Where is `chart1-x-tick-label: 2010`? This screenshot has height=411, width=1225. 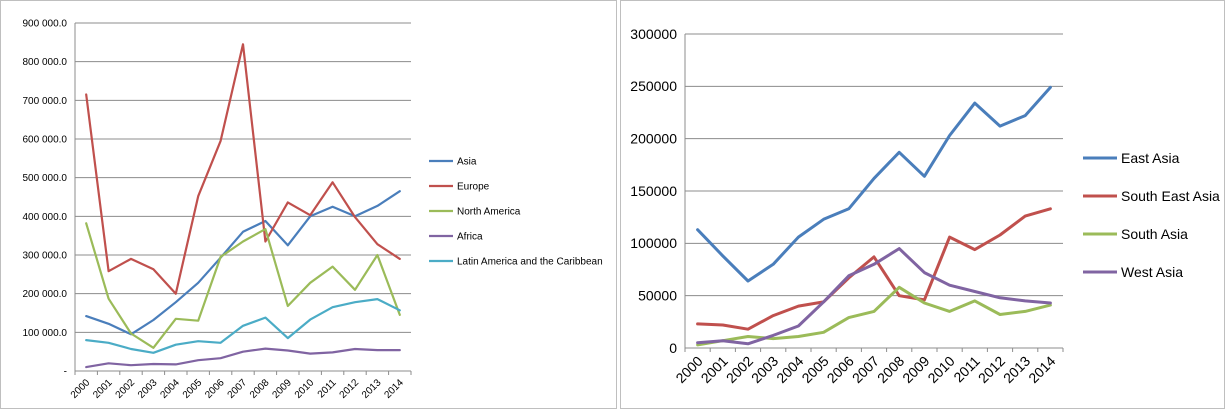
chart1-x-tick-label: 2010 is located at coordinates (305, 389).